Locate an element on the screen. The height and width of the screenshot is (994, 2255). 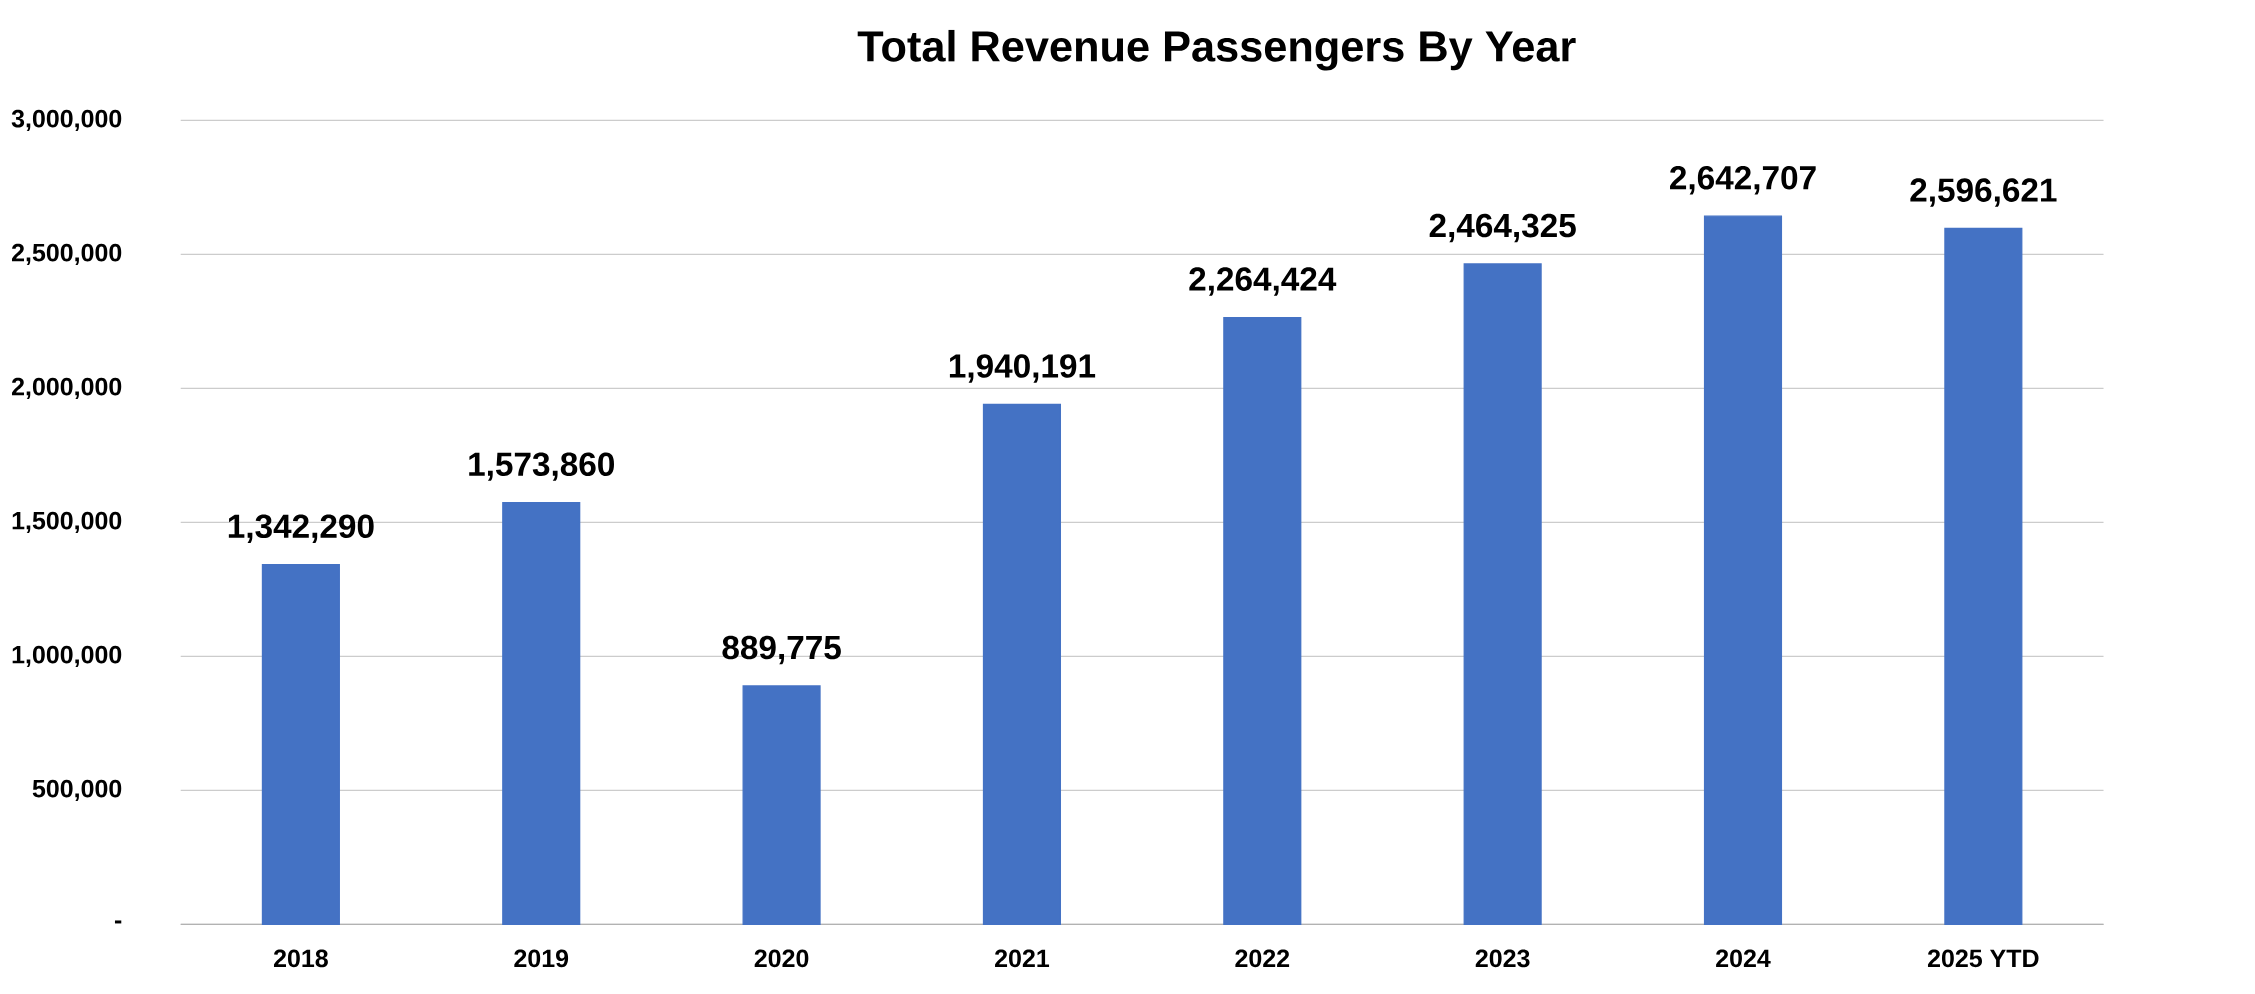
y-tick-label: 3,000,000 is located at coordinates (66, 120).